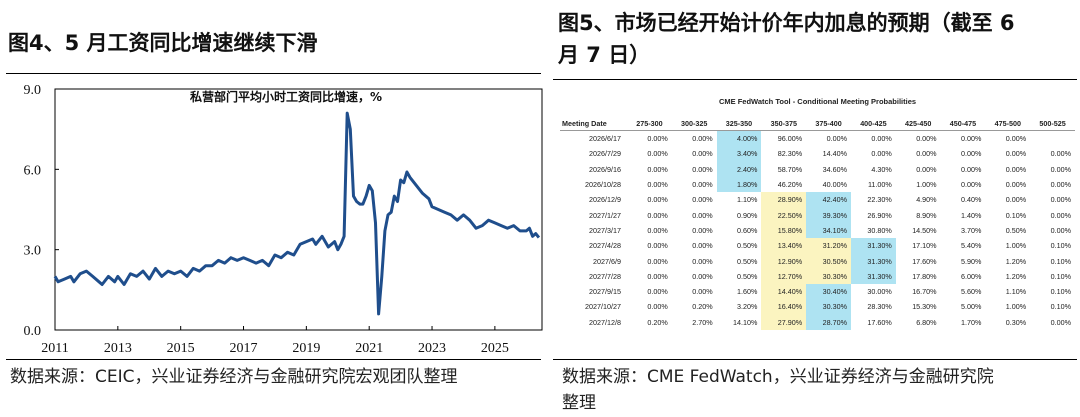  Describe the element at coordinates (926, 215) in the screenshot. I see `probability-cell: 8.90%` at that location.